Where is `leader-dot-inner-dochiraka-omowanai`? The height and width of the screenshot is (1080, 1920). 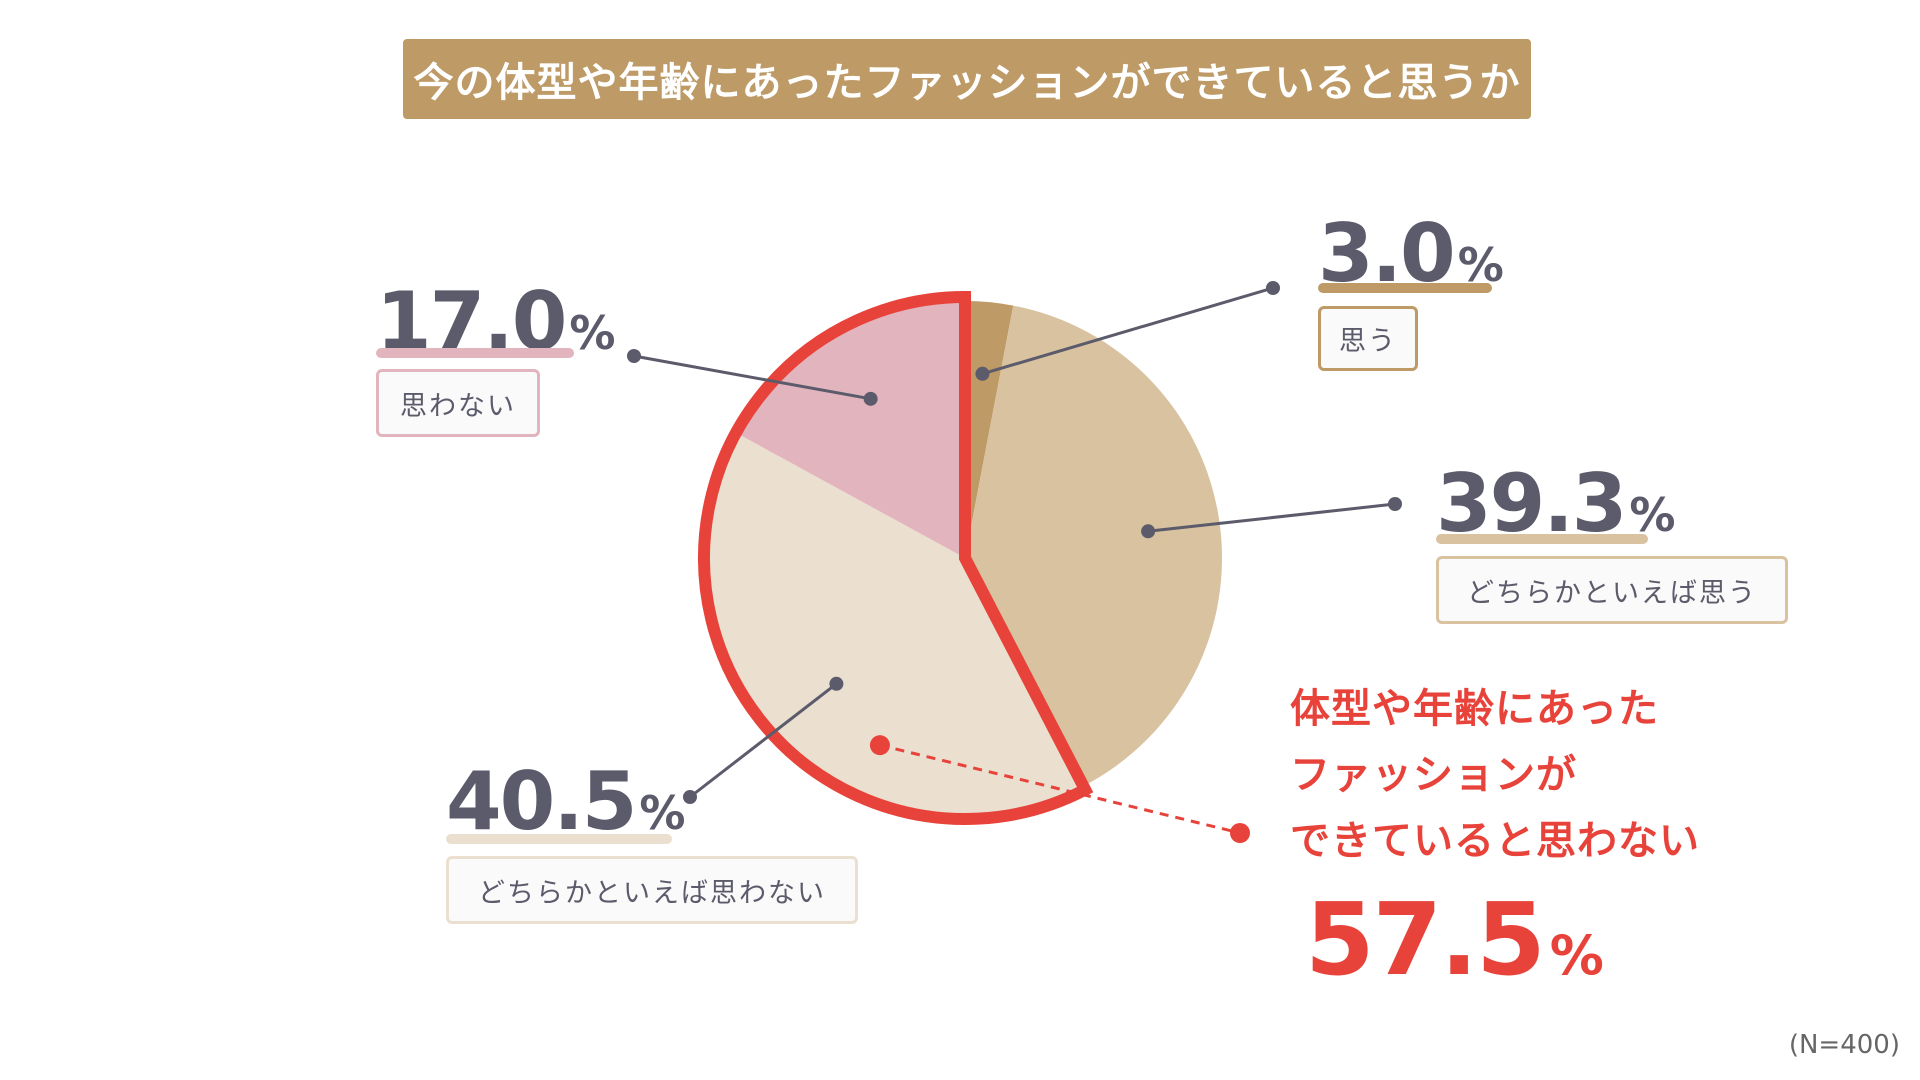
leader-dot-inner-dochiraka-omowanai is located at coordinates (836, 683).